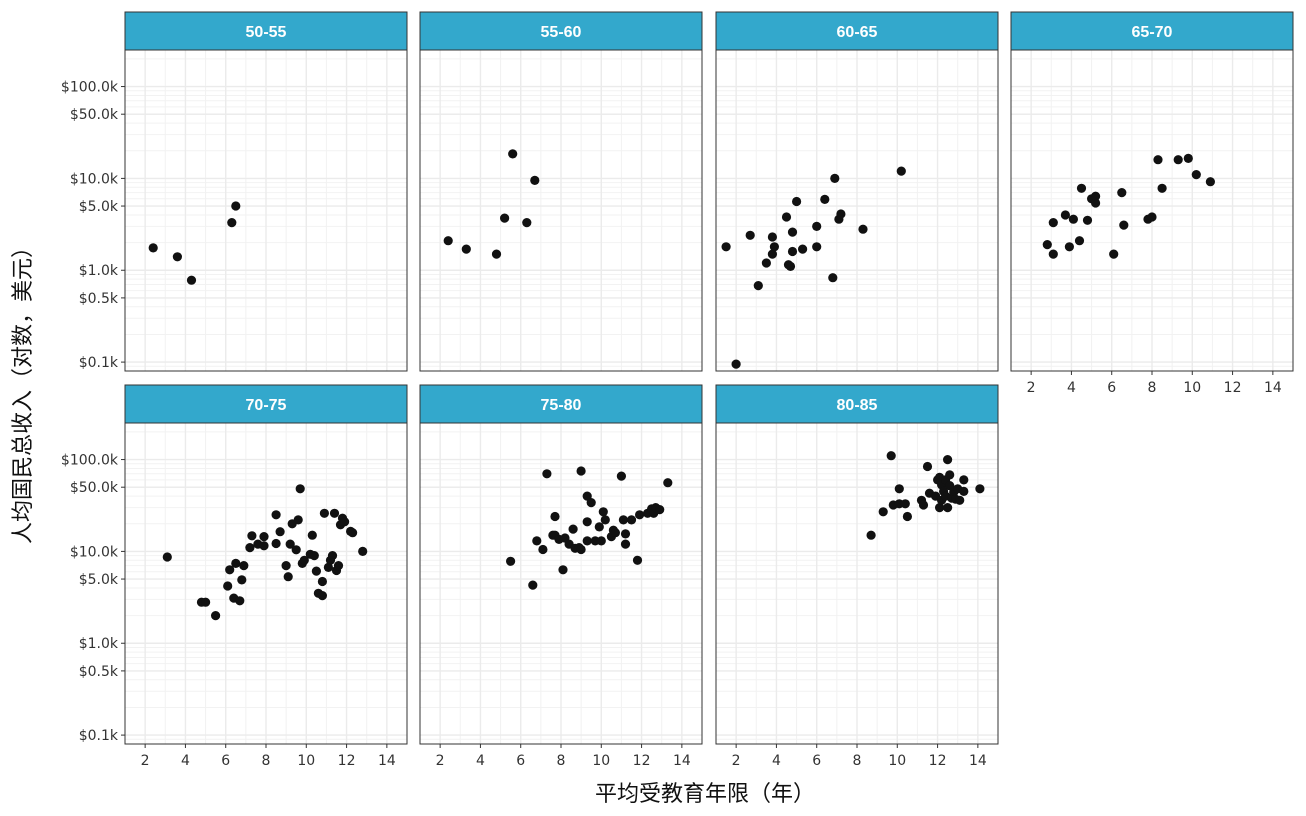  I want to click on facet-strip-label: 55-60, so click(561, 32).